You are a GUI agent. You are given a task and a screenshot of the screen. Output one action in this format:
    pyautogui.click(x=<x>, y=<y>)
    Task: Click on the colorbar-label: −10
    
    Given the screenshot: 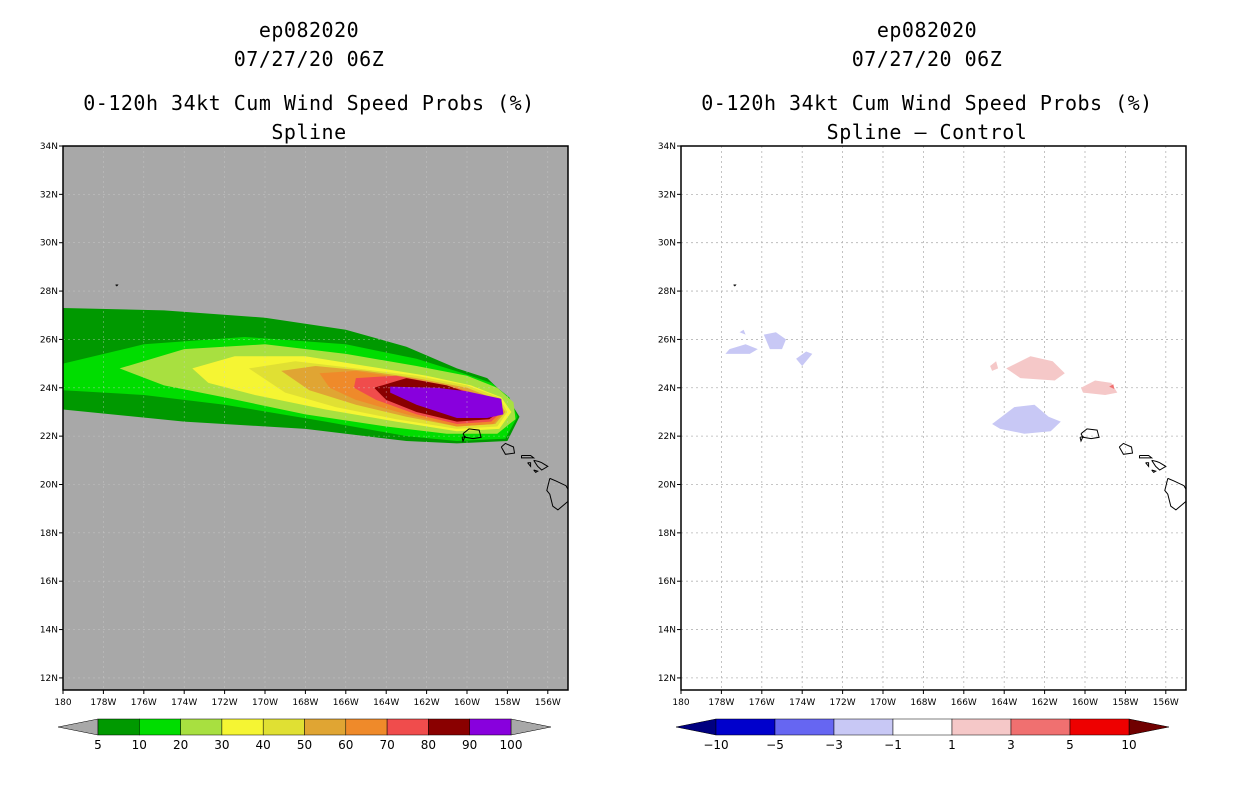 What is the action you would take?
    pyautogui.click(x=715, y=745)
    